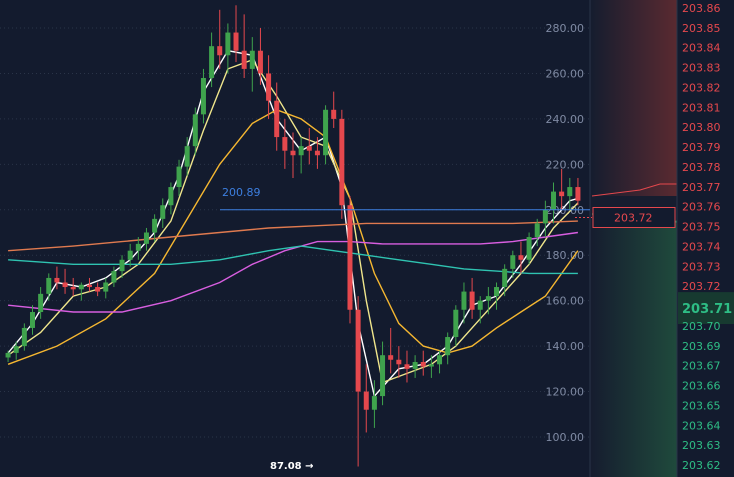 Image resolution: width=734 pixels, height=477 pixels. What do you see at coordinates (634, 190) in the screenshot?
I see `ask-depth-line` at bounding box center [634, 190].